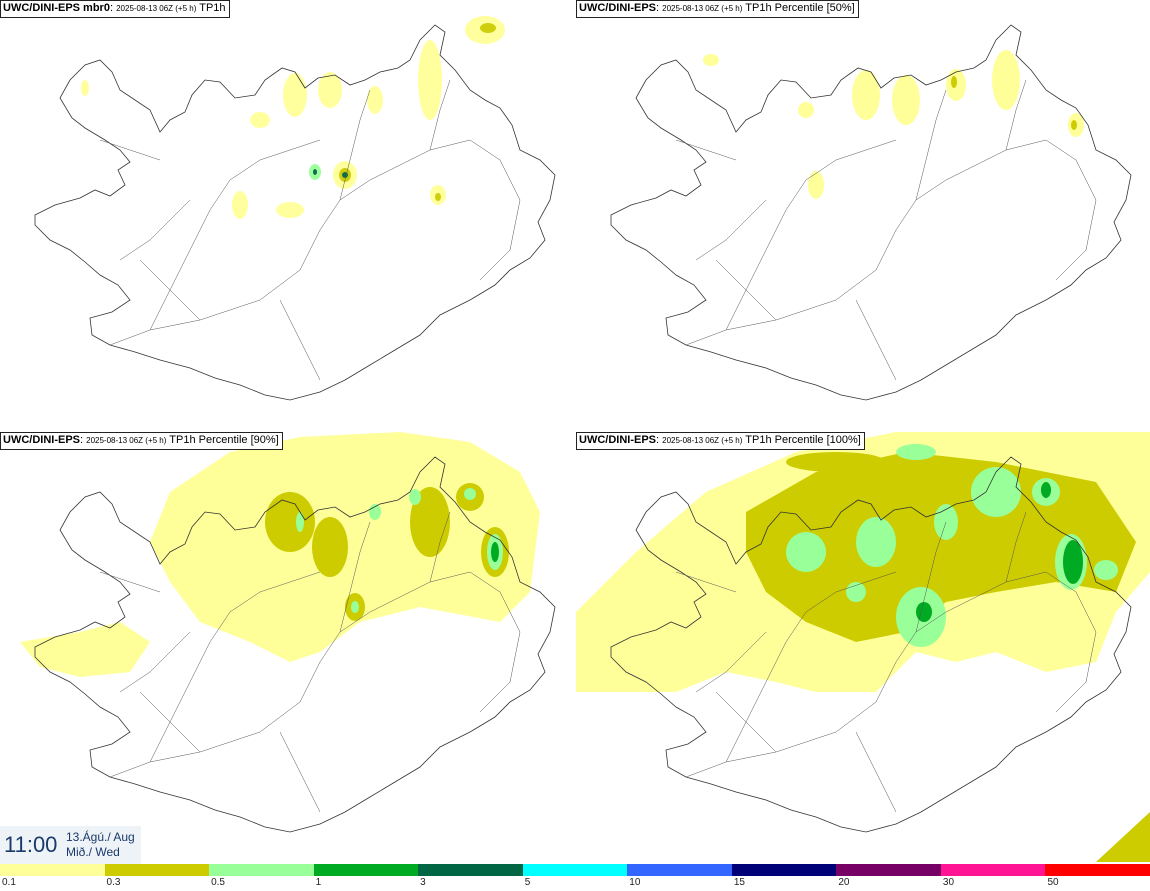 Image resolution: width=1150 pixels, height=891 pixels. What do you see at coordinates (31, 844) in the screenshot?
I see `valid-time-clock: 11:00` at bounding box center [31, 844].